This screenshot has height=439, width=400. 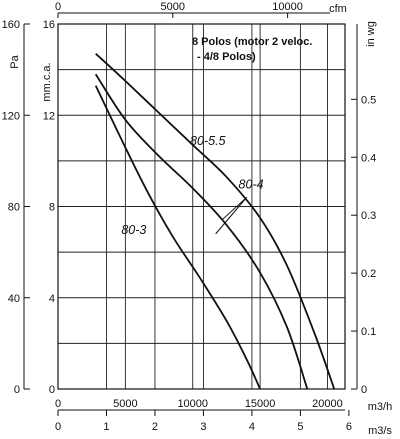 What do you see at coordinates (251, 184) in the screenshot?
I see `curve-label-80-4: 80-4` at bounding box center [251, 184].